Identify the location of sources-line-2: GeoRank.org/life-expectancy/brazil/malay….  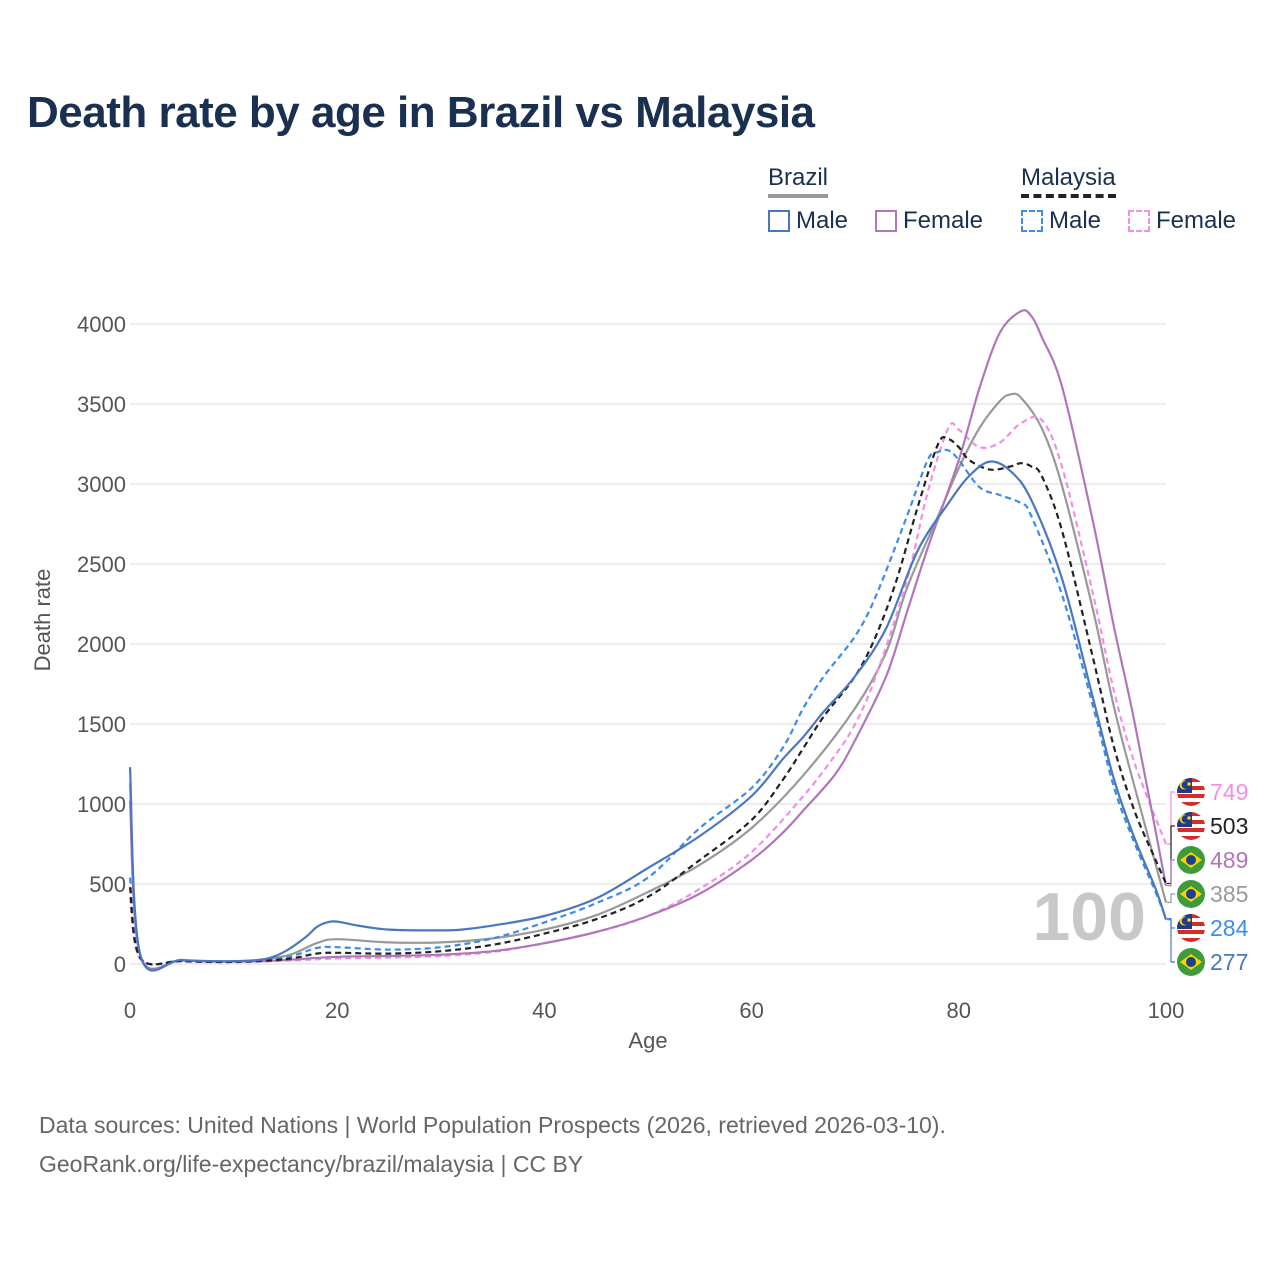
(311, 1164).